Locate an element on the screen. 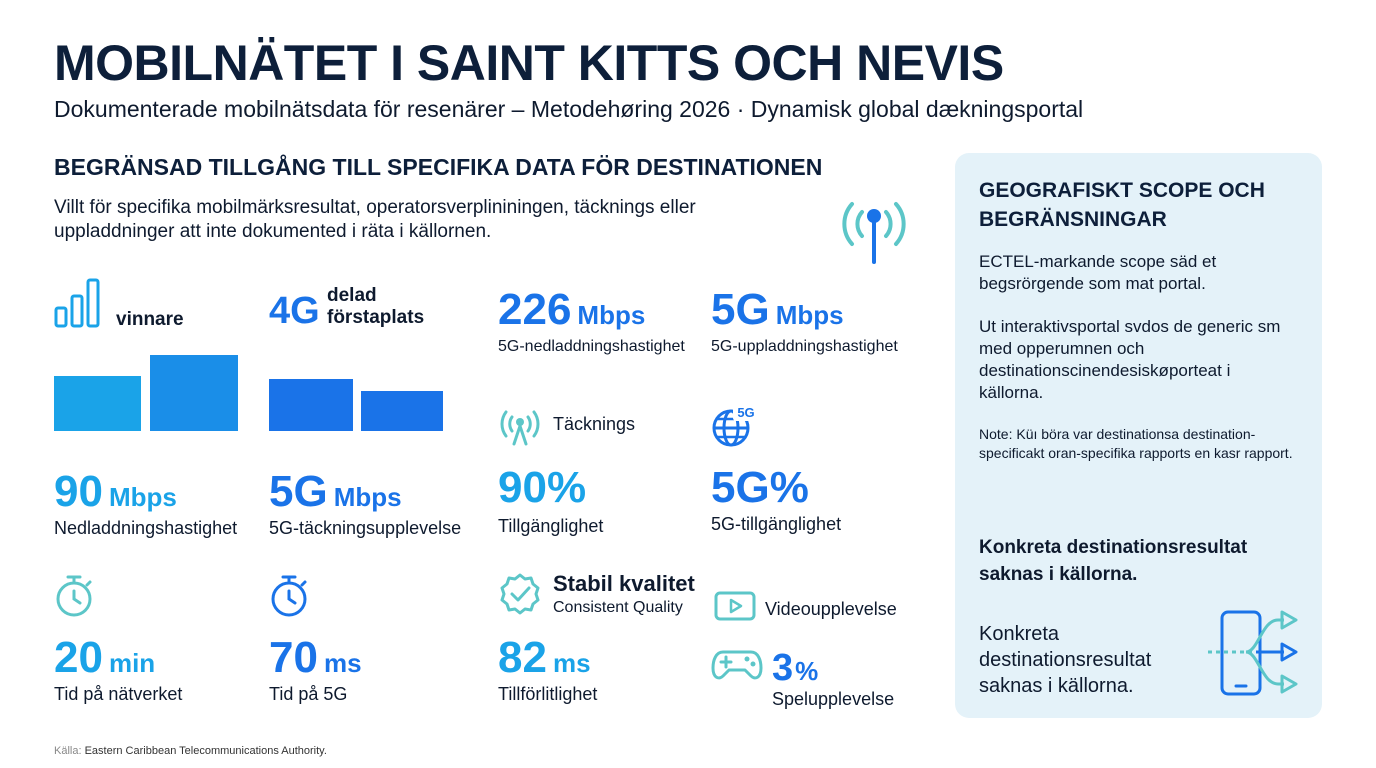  shared-label: delad förstaplats is located at coordinates (375, 307).